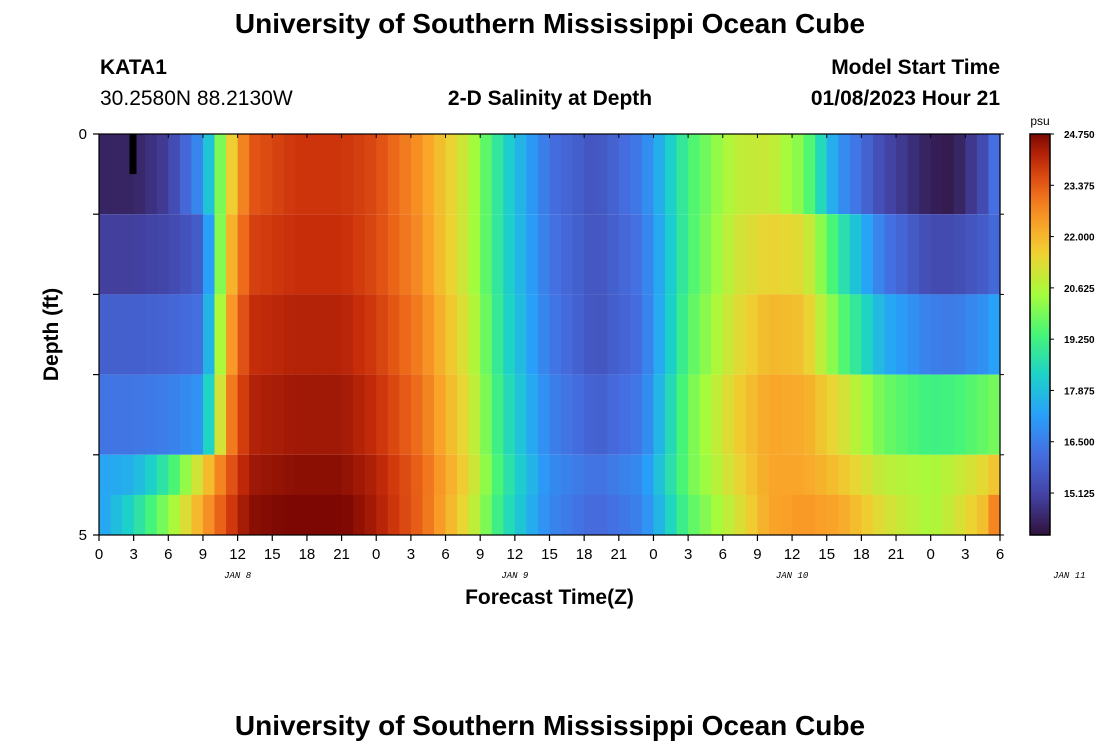 The height and width of the screenshot is (750, 1100). I want to click on station-id: KATA1, so click(133, 67).